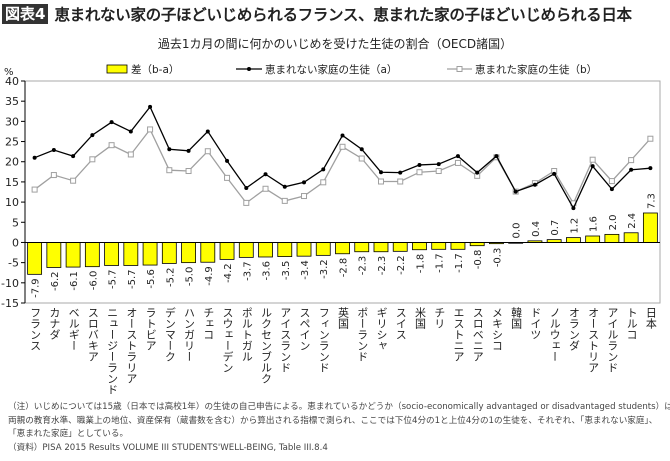 The height and width of the screenshot is (461, 670). What do you see at coordinates (10, 283) in the screenshot?
I see `y-tick-label: -10` at bounding box center [10, 283].